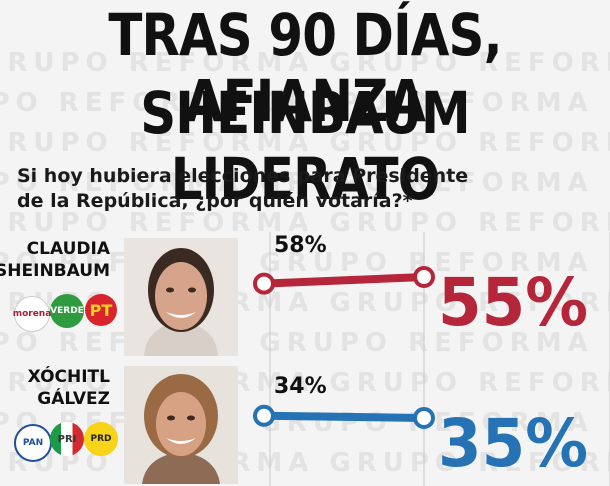  I want to click on start-value-label-2: 34%, so click(300, 386).